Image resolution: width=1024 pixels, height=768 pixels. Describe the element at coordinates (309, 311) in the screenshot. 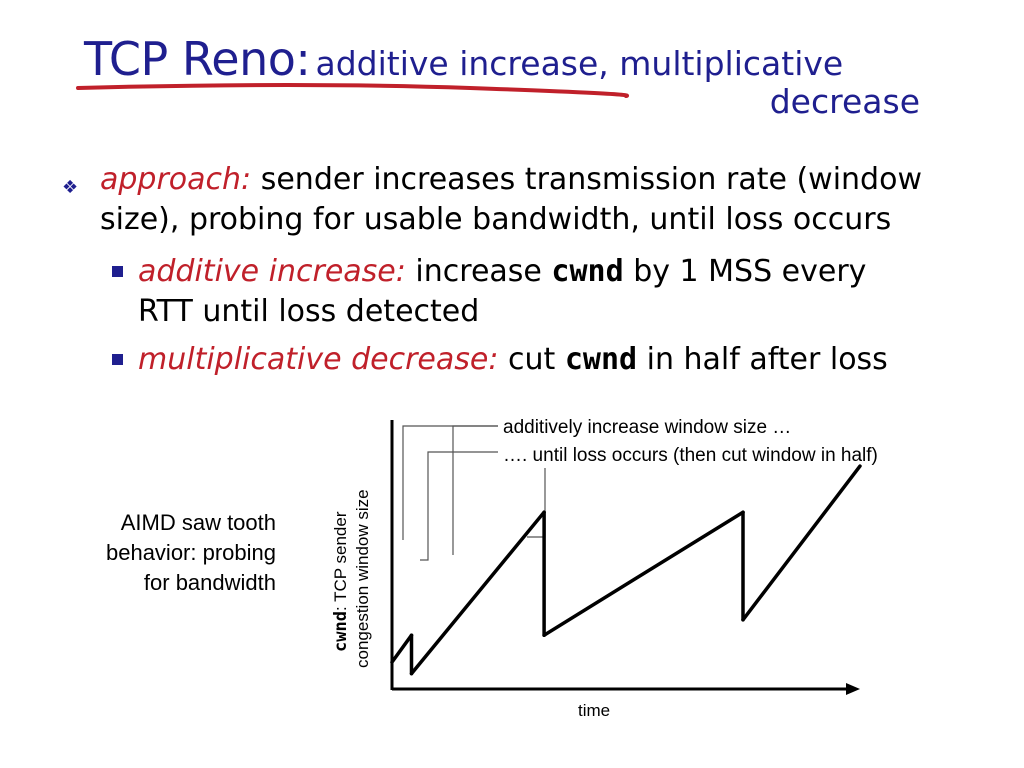

I see `additive-post-line2: RTT until loss detected` at that location.